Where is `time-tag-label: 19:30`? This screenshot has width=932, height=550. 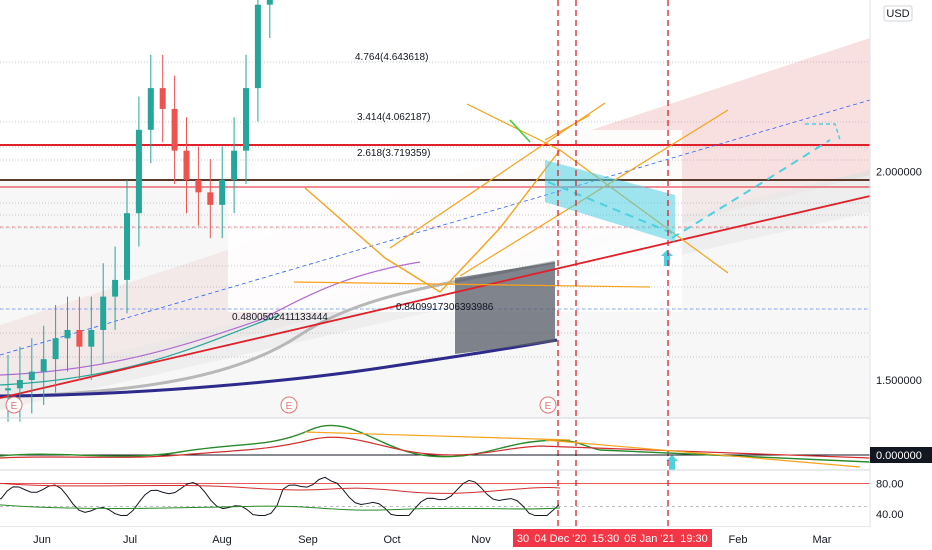 time-tag-label: 19:30 is located at coordinates (694, 539).